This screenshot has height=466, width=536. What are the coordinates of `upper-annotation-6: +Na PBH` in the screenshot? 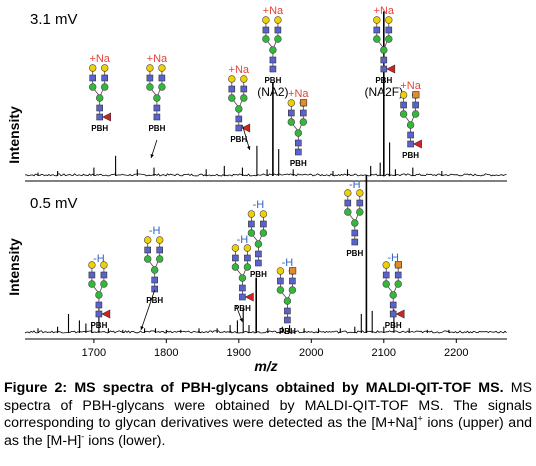 It's located at (411, 120).